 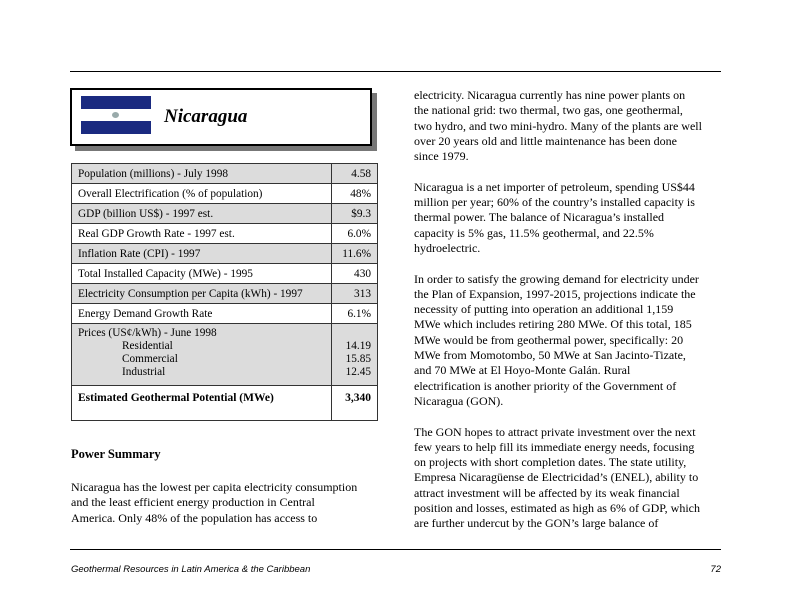 I want to click on row-value: 6.1%, so click(x=354, y=313).